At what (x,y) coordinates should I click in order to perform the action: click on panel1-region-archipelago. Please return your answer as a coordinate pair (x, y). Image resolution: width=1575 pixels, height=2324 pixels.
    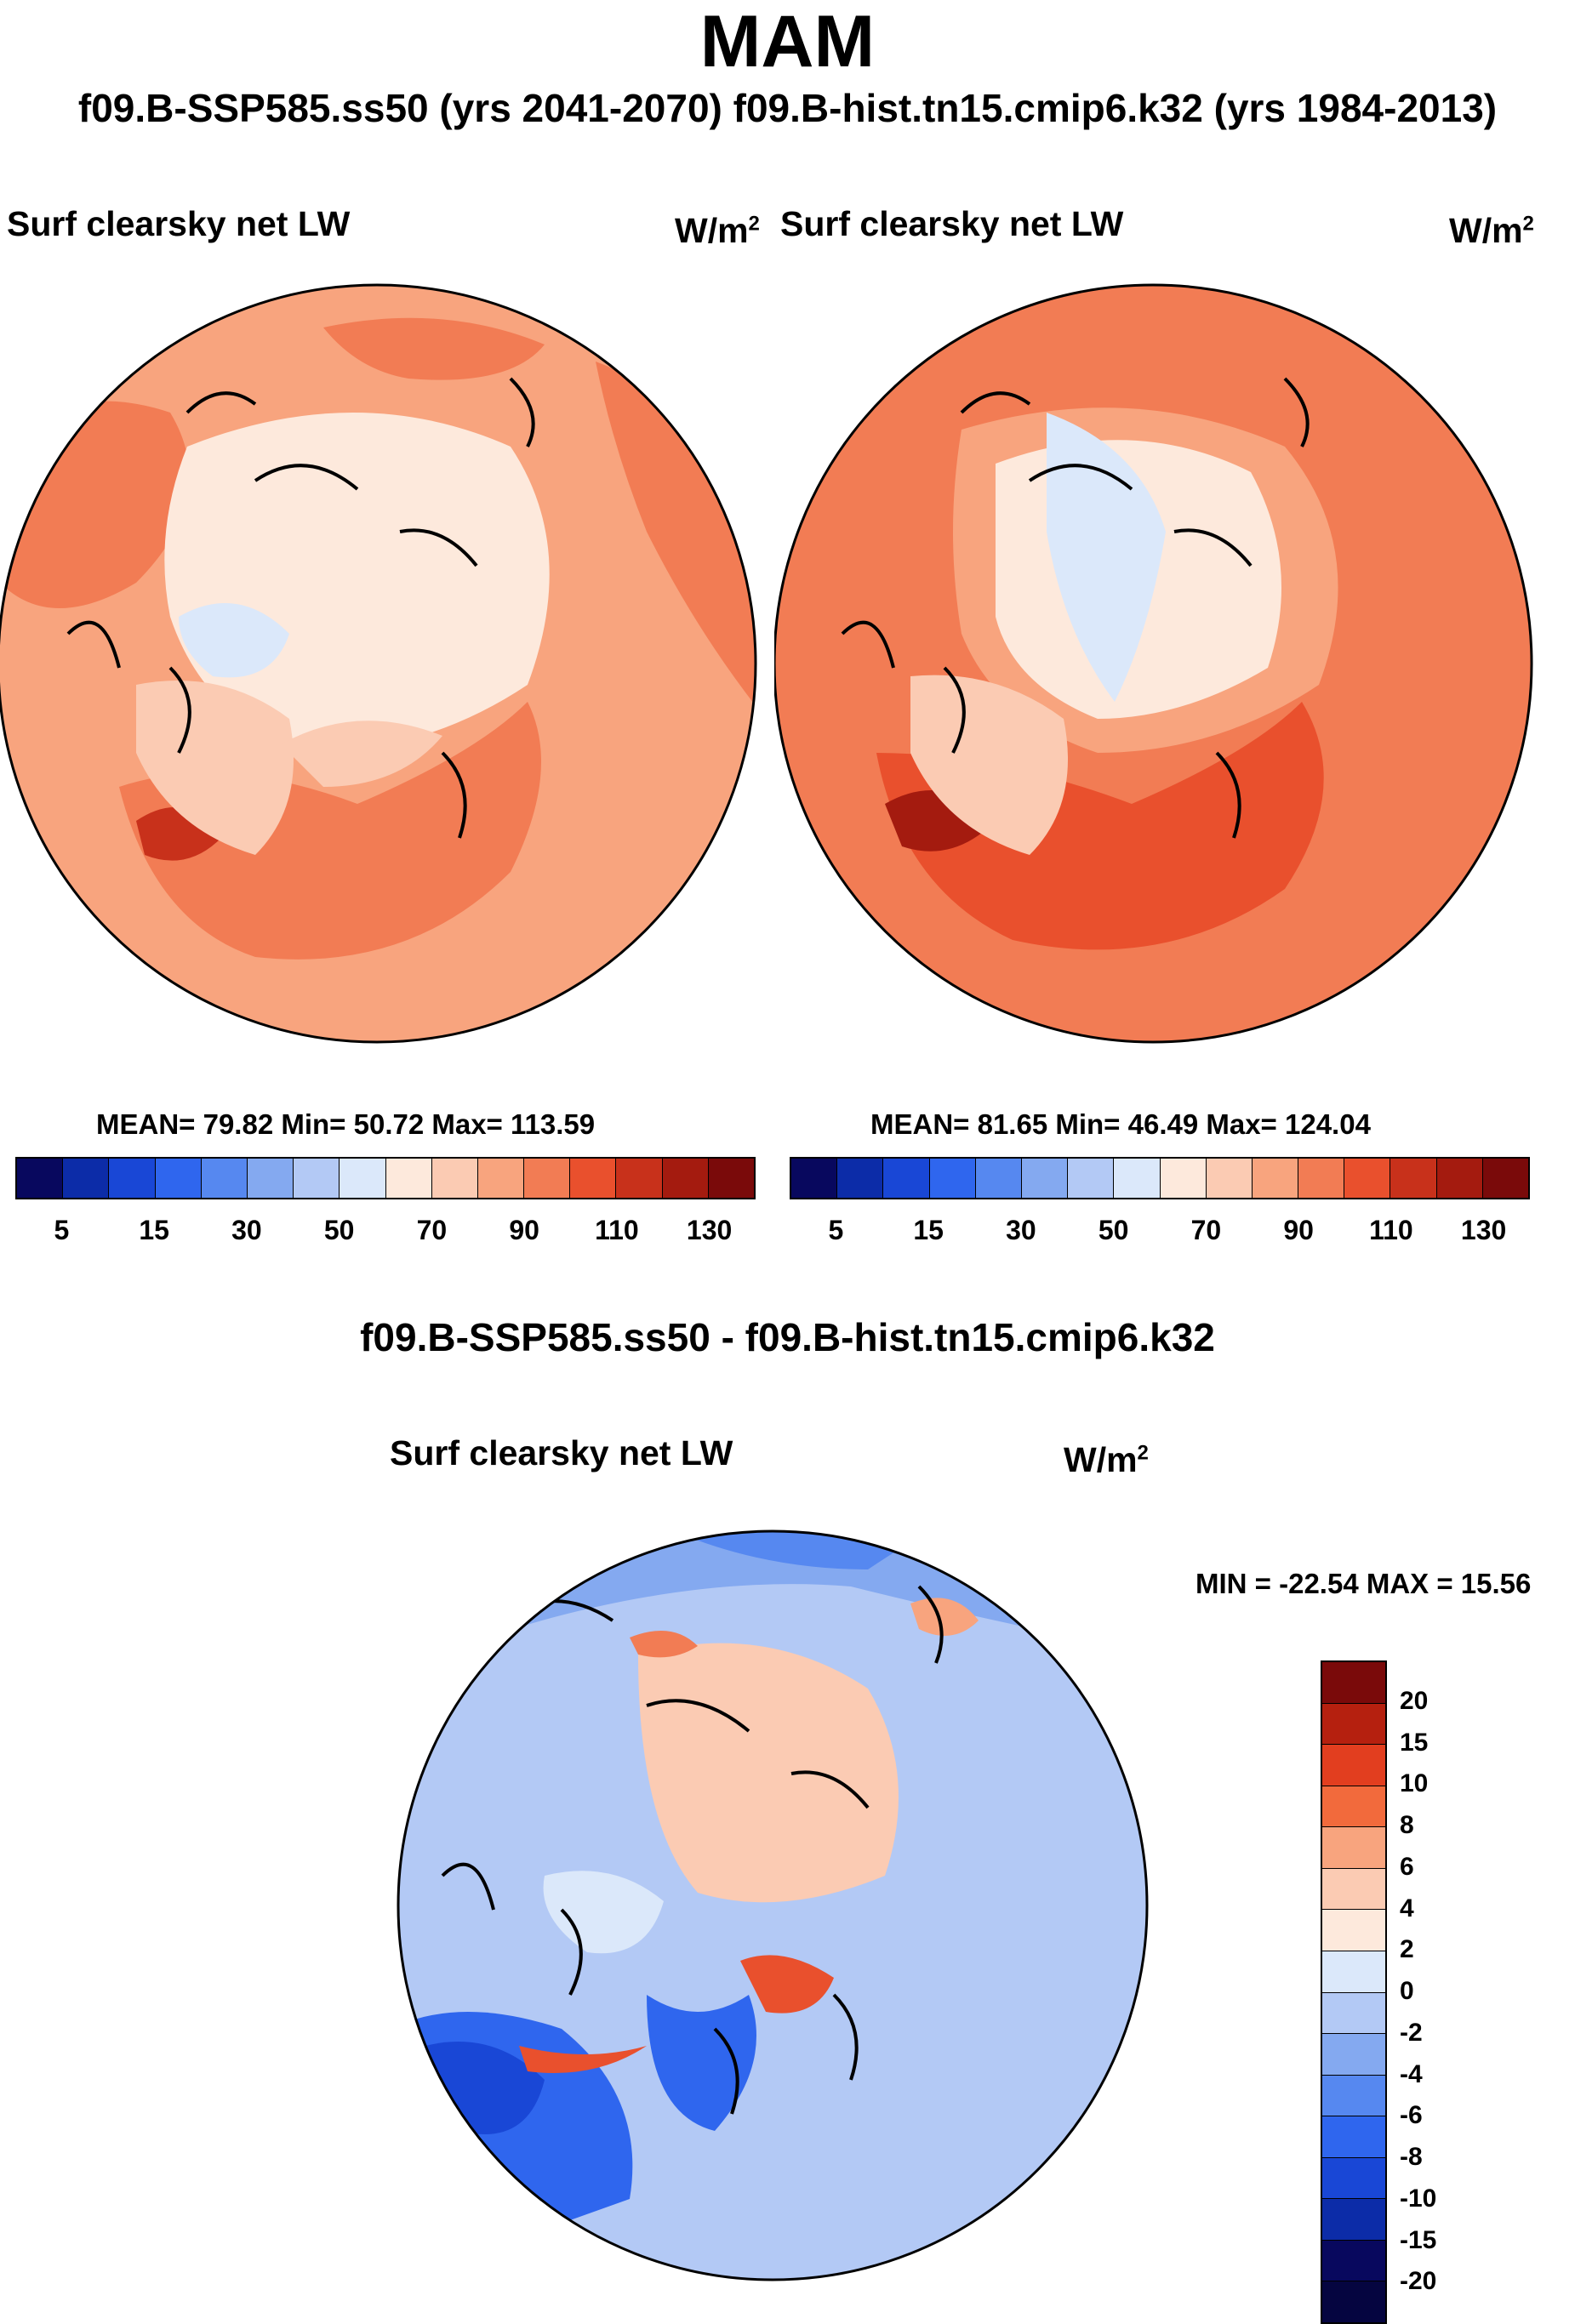
    Looking at the image, I should click on (234, 640).